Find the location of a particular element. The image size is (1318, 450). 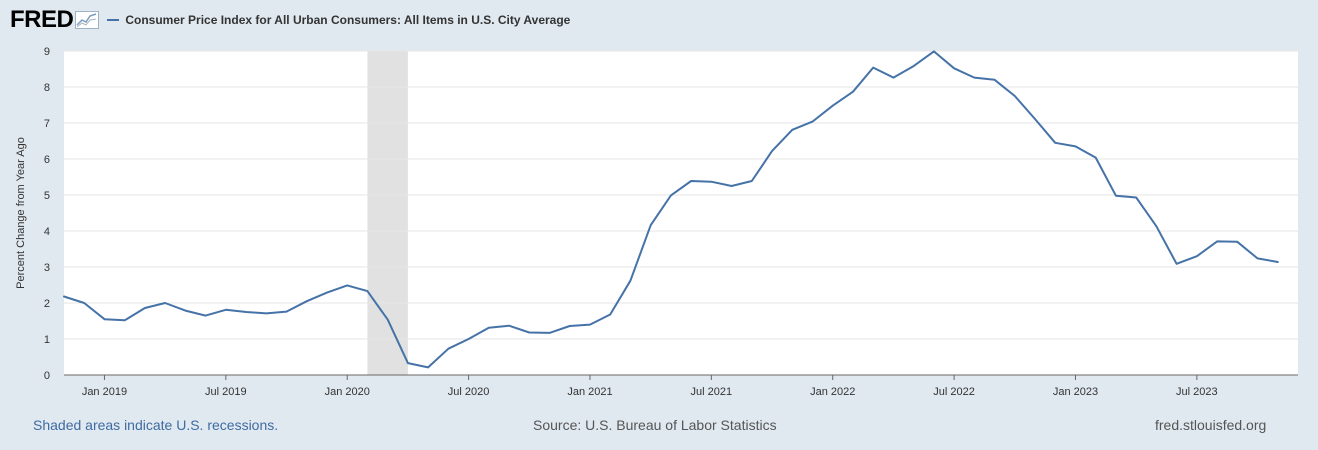

fred-logo: FRED is located at coordinates (55, 20).